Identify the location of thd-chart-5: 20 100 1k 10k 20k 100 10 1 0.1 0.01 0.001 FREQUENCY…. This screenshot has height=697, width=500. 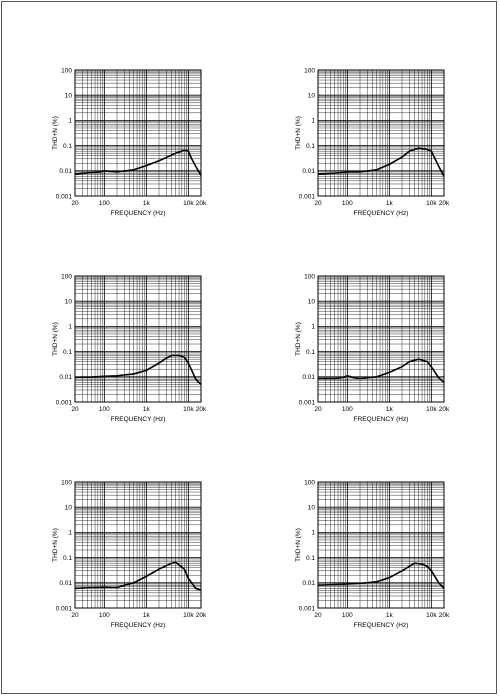
(129, 554).